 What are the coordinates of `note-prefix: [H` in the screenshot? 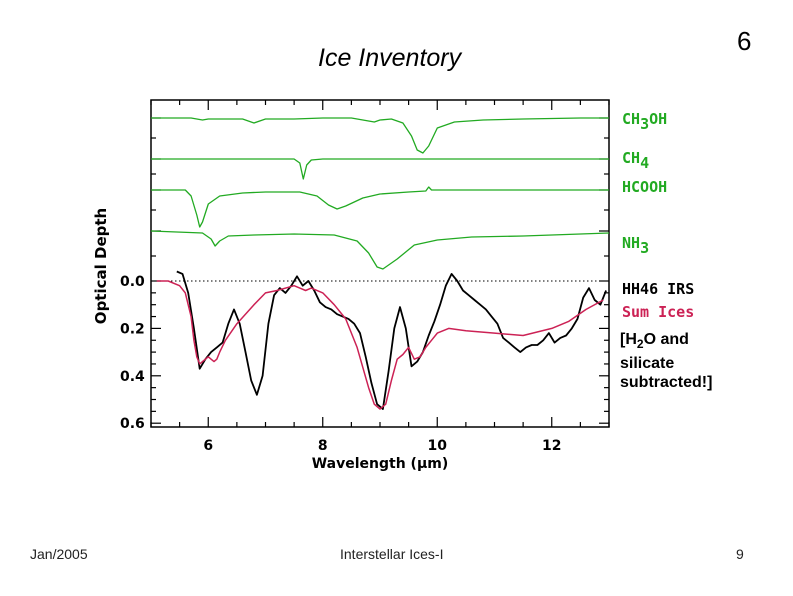 It's located at (628, 339).